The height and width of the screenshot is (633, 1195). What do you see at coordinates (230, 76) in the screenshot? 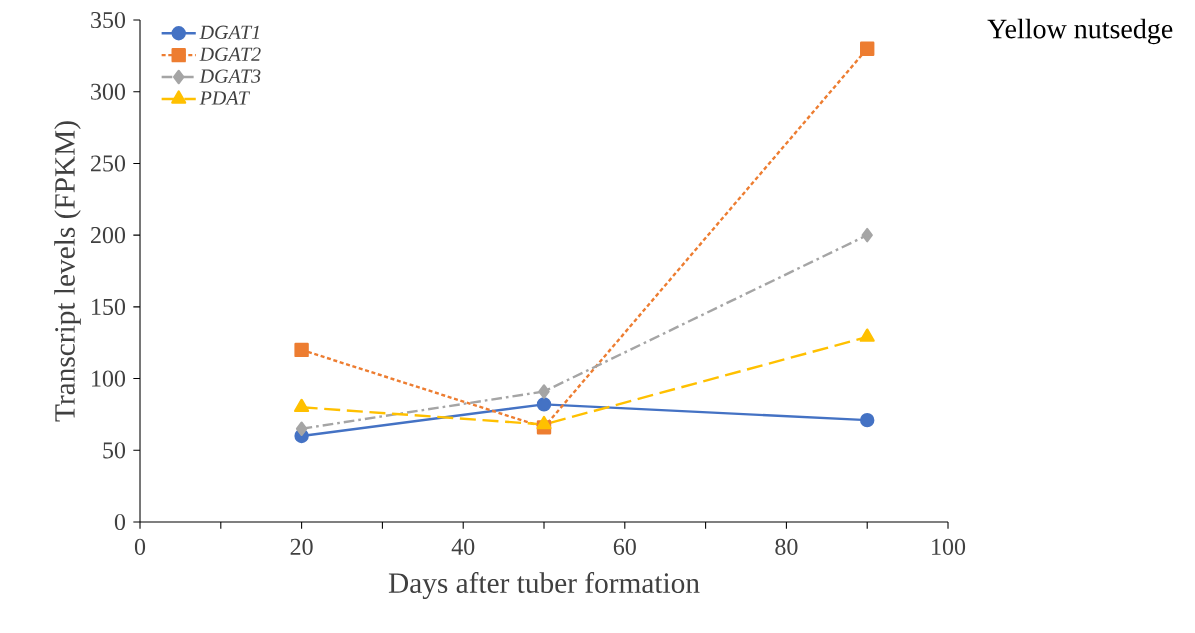
I see `legend-label: DGAT3` at bounding box center [230, 76].